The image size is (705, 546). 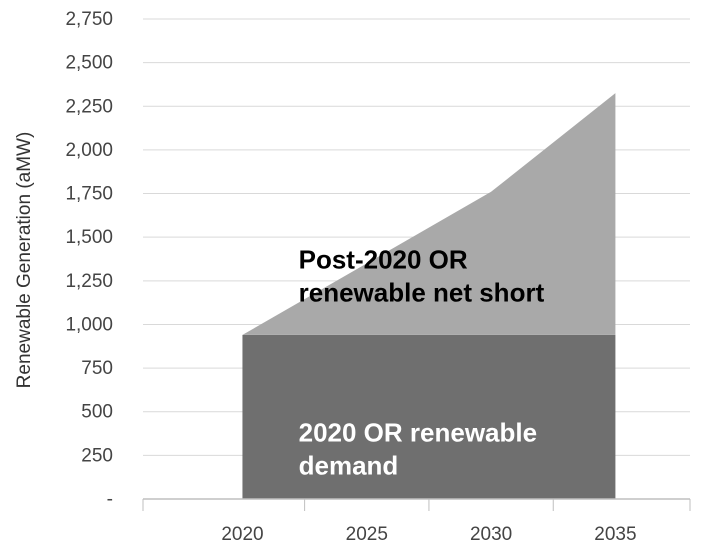 I want to click on y-tick-label: -, so click(x=110, y=499).